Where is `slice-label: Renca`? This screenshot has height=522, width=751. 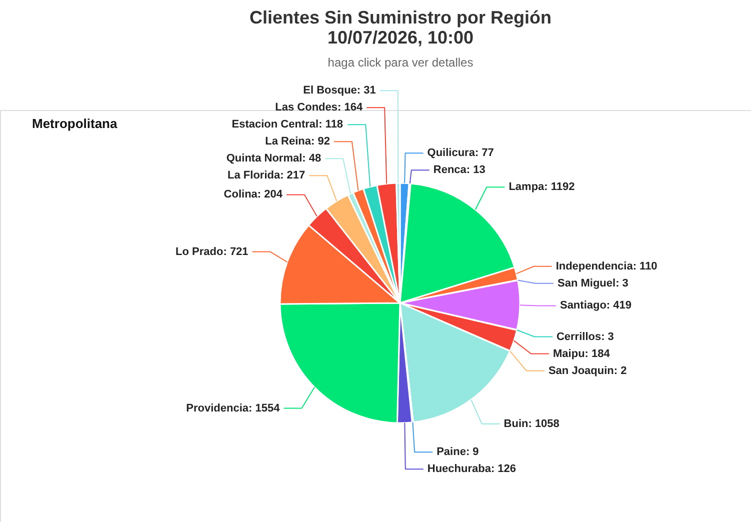 slice-label: Renca is located at coordinates (450, 170).